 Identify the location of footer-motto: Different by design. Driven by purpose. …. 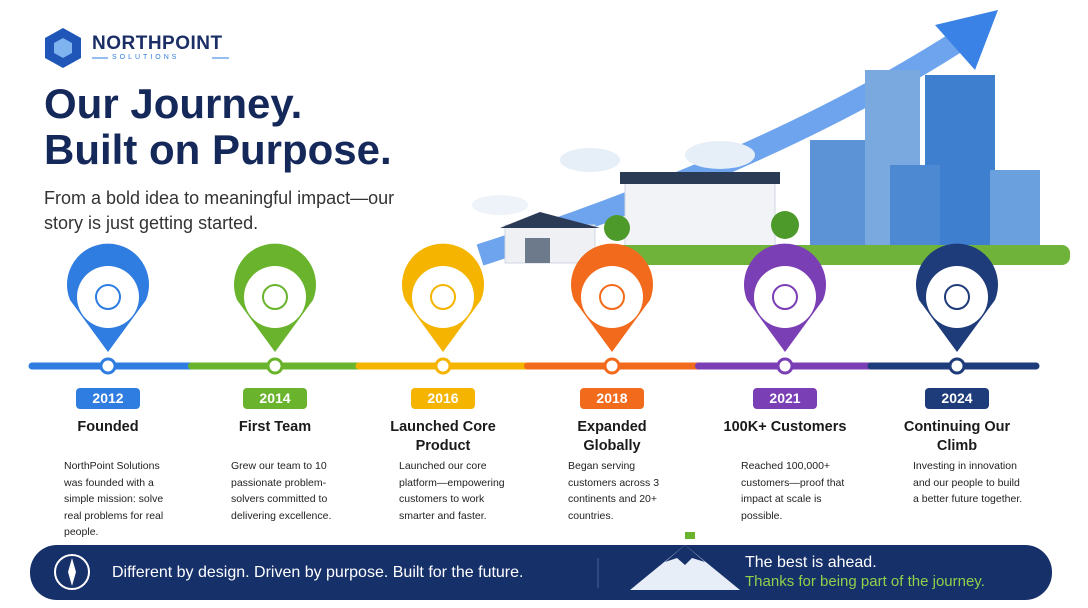
(318, 572).